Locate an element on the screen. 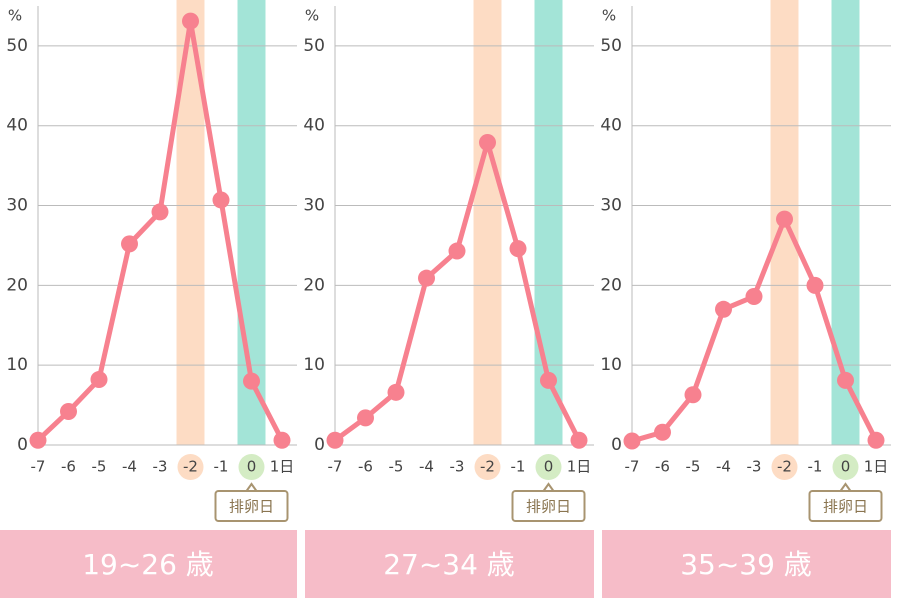 This screenshot has height=600, width=900. chart-title: 19~26 歳 is located at coordinates (148, 564).